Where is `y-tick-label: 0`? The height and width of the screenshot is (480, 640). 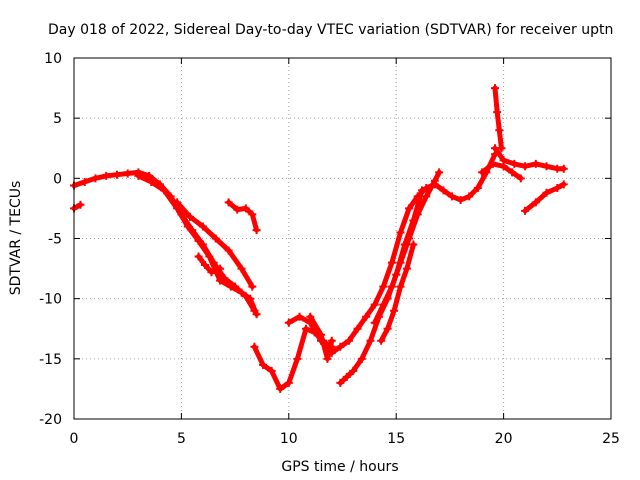
y-tick-label: 0 is located at coordinates (57, 179).